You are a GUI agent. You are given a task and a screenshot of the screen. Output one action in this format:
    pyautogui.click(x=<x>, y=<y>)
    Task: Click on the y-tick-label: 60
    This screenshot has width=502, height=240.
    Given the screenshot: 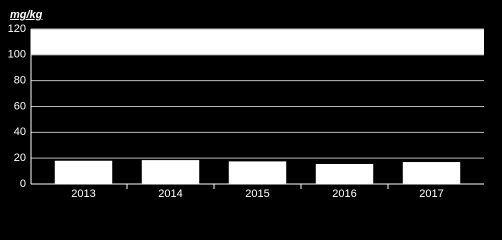 What is the action you would take?
    pyautogui.click(x=20, y=106)
    